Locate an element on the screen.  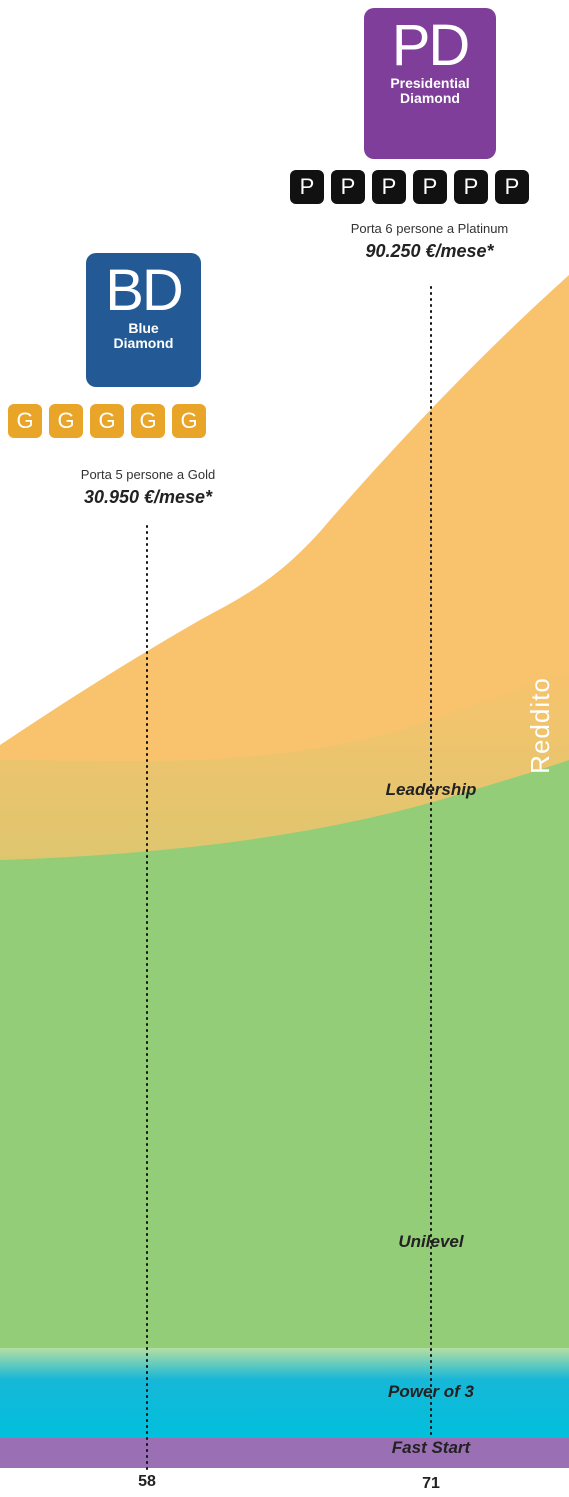
milestone-caption: Porta 6 persone a Platinum is located at coordinates (429, 228).